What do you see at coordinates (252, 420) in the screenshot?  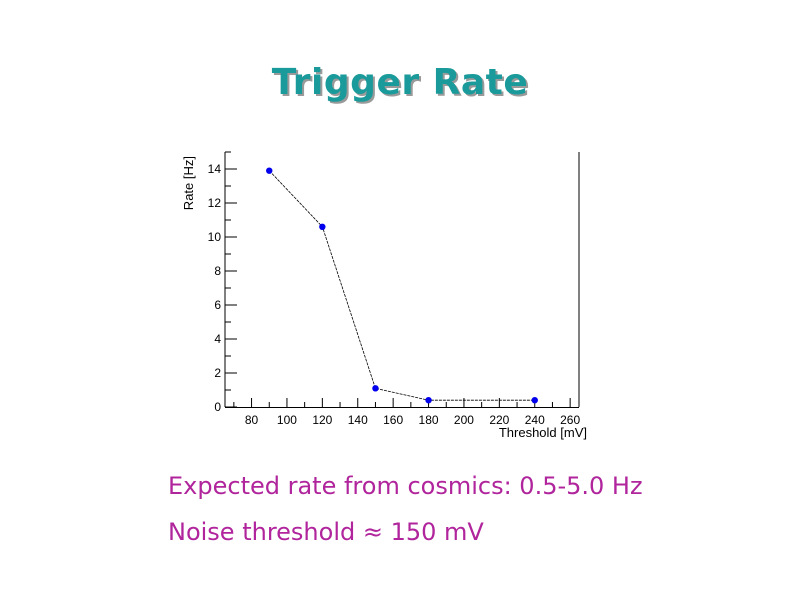 I see `x-tick-label: 80` at bounding box center [252, 420].